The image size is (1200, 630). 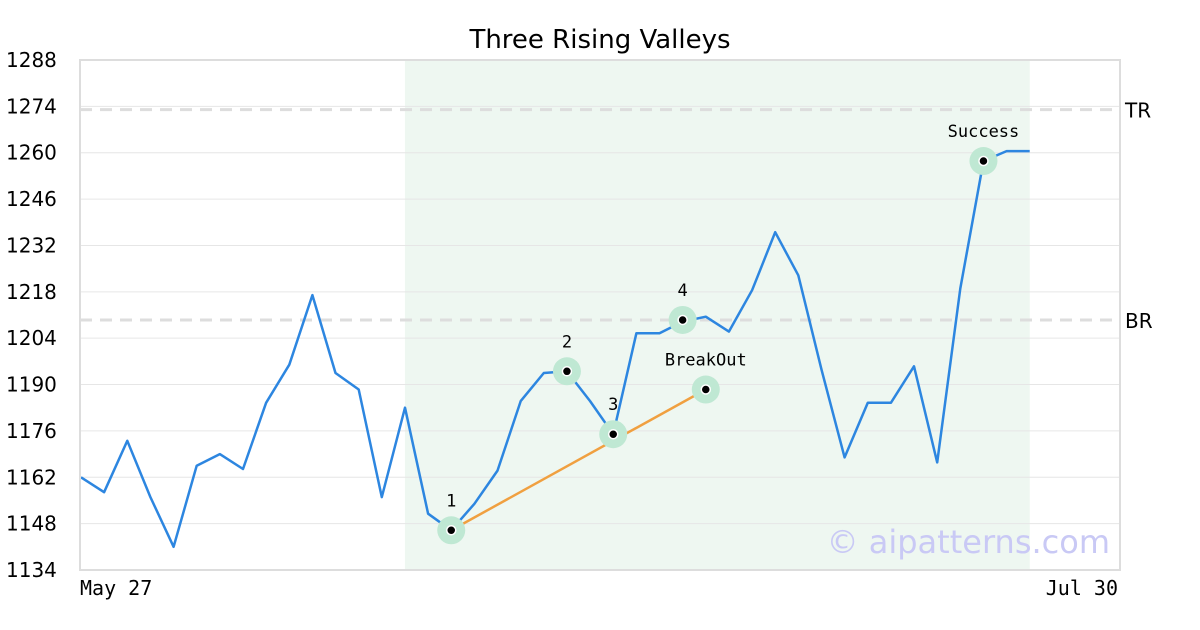 I want to click on reference-label-tr: TR, so click(x=1137, y=111).